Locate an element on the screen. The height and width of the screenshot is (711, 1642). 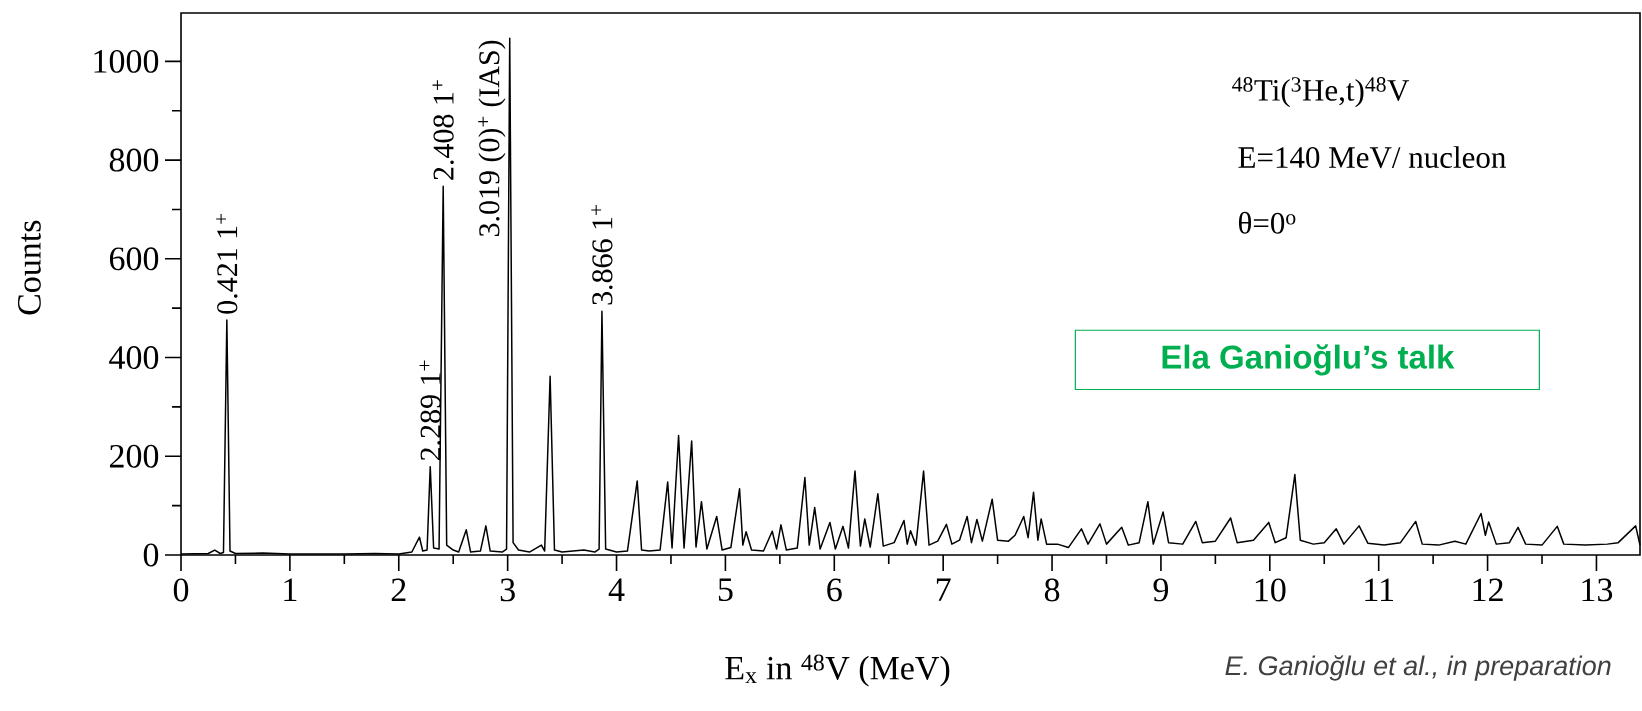
x-tick-label: 5 is located at coordinates (725, 590).